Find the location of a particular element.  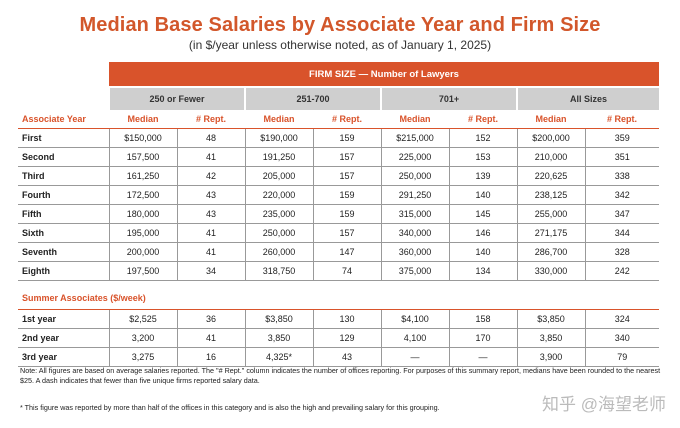

table-row: 3rd year 3,275 16 4,325* 43— —3,900 79 is located at coordinates (338, 357).